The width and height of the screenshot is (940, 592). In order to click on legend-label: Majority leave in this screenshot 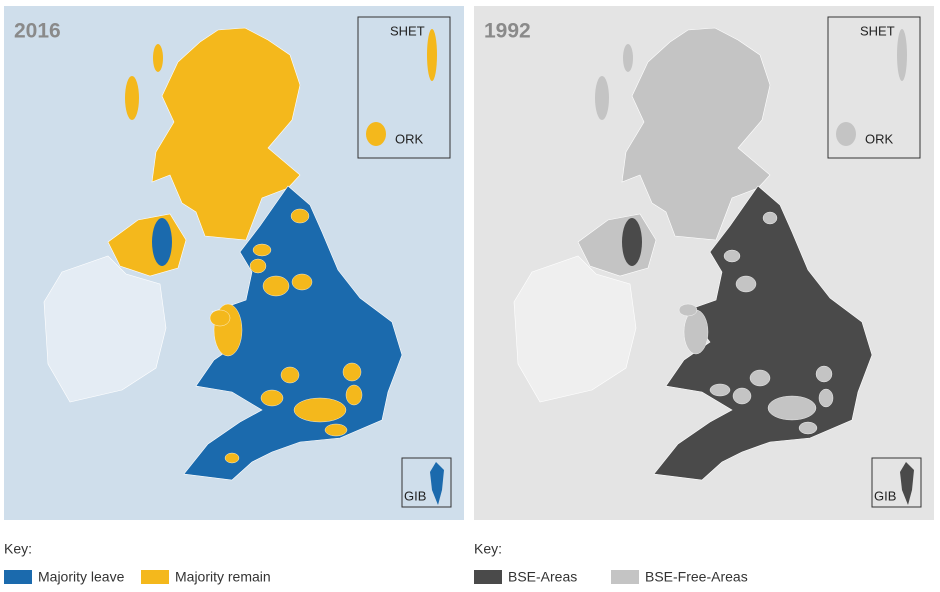, I will do `click(81, 577)`.